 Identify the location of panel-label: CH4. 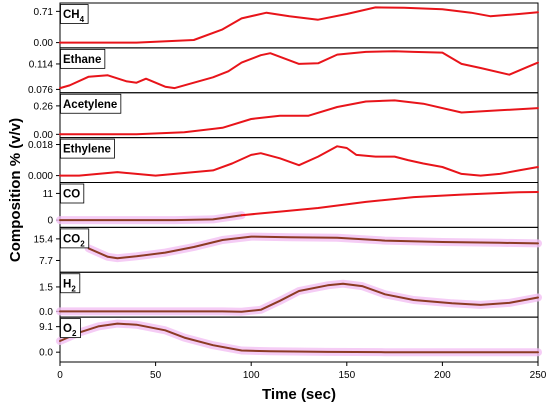
(74, 14).